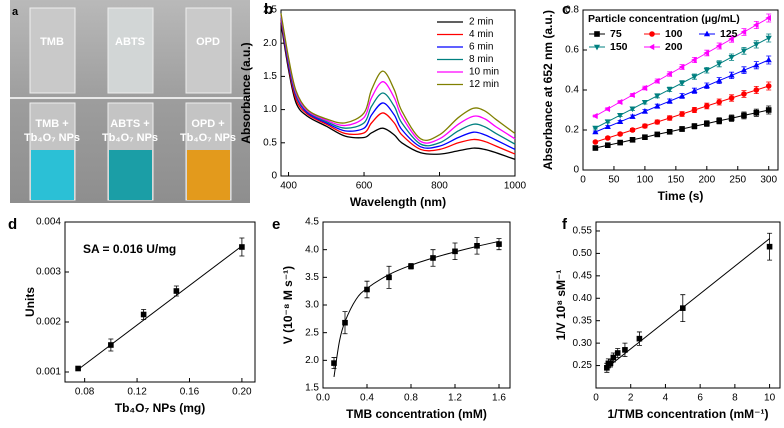 The image size is (784, 428). I want to click on legend-label: 125, so click(729, 34).